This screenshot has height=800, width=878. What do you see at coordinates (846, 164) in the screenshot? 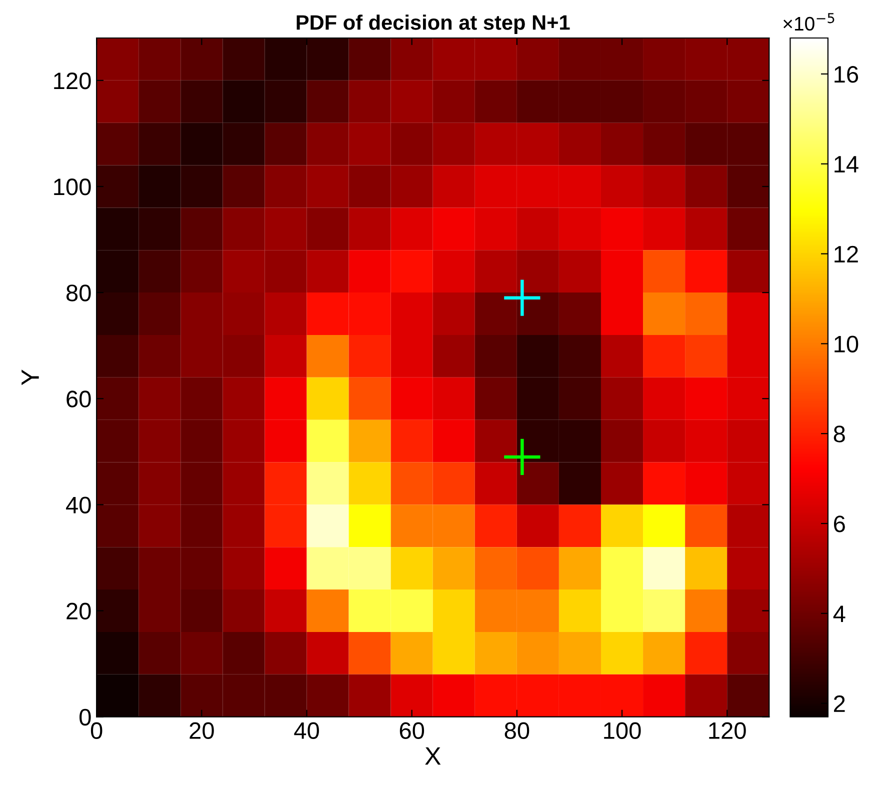
I see `color-bar-label: 14` at bounding box center [846, 164].